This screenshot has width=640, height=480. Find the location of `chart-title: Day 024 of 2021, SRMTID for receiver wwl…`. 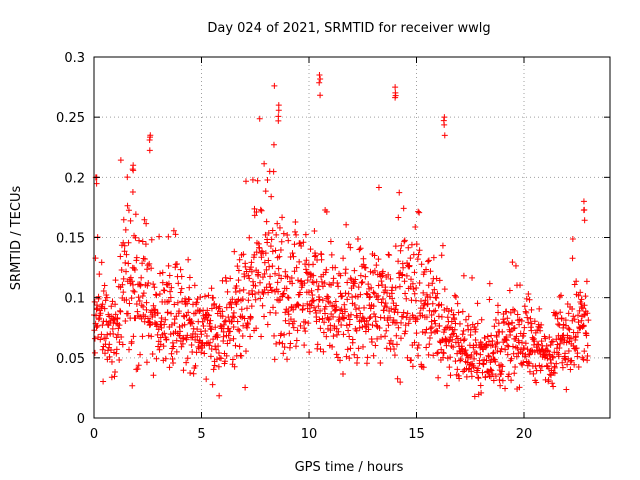

chart-title: Day 024 of 2021, SRMTID for receiver wwl… is located at coordinates (348, 28).